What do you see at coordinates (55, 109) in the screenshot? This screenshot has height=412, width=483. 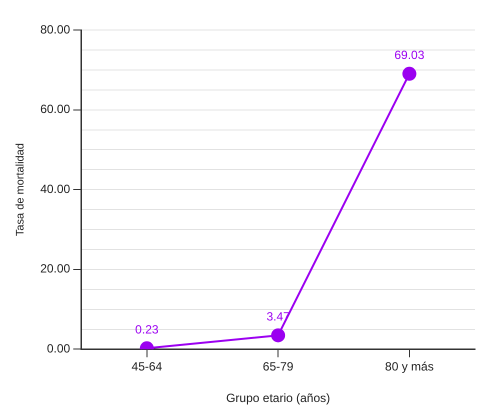 I see `y-tick-label: 60.00` at bounding box center [55, 109].